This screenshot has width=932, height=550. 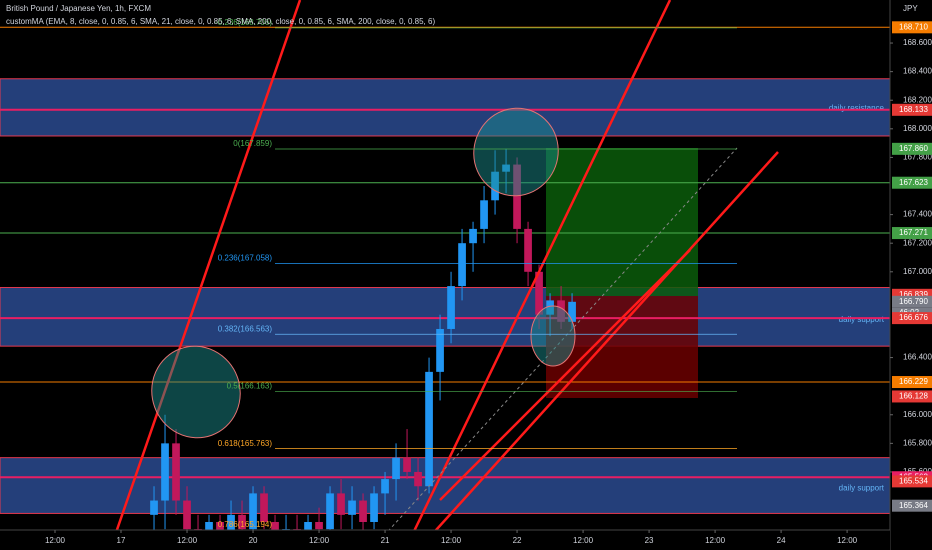 What do you see at coordinates (250, 386) in the screenshot?
I see `fib-label: 0.5(166.163)` at bounding box center [250, 386].